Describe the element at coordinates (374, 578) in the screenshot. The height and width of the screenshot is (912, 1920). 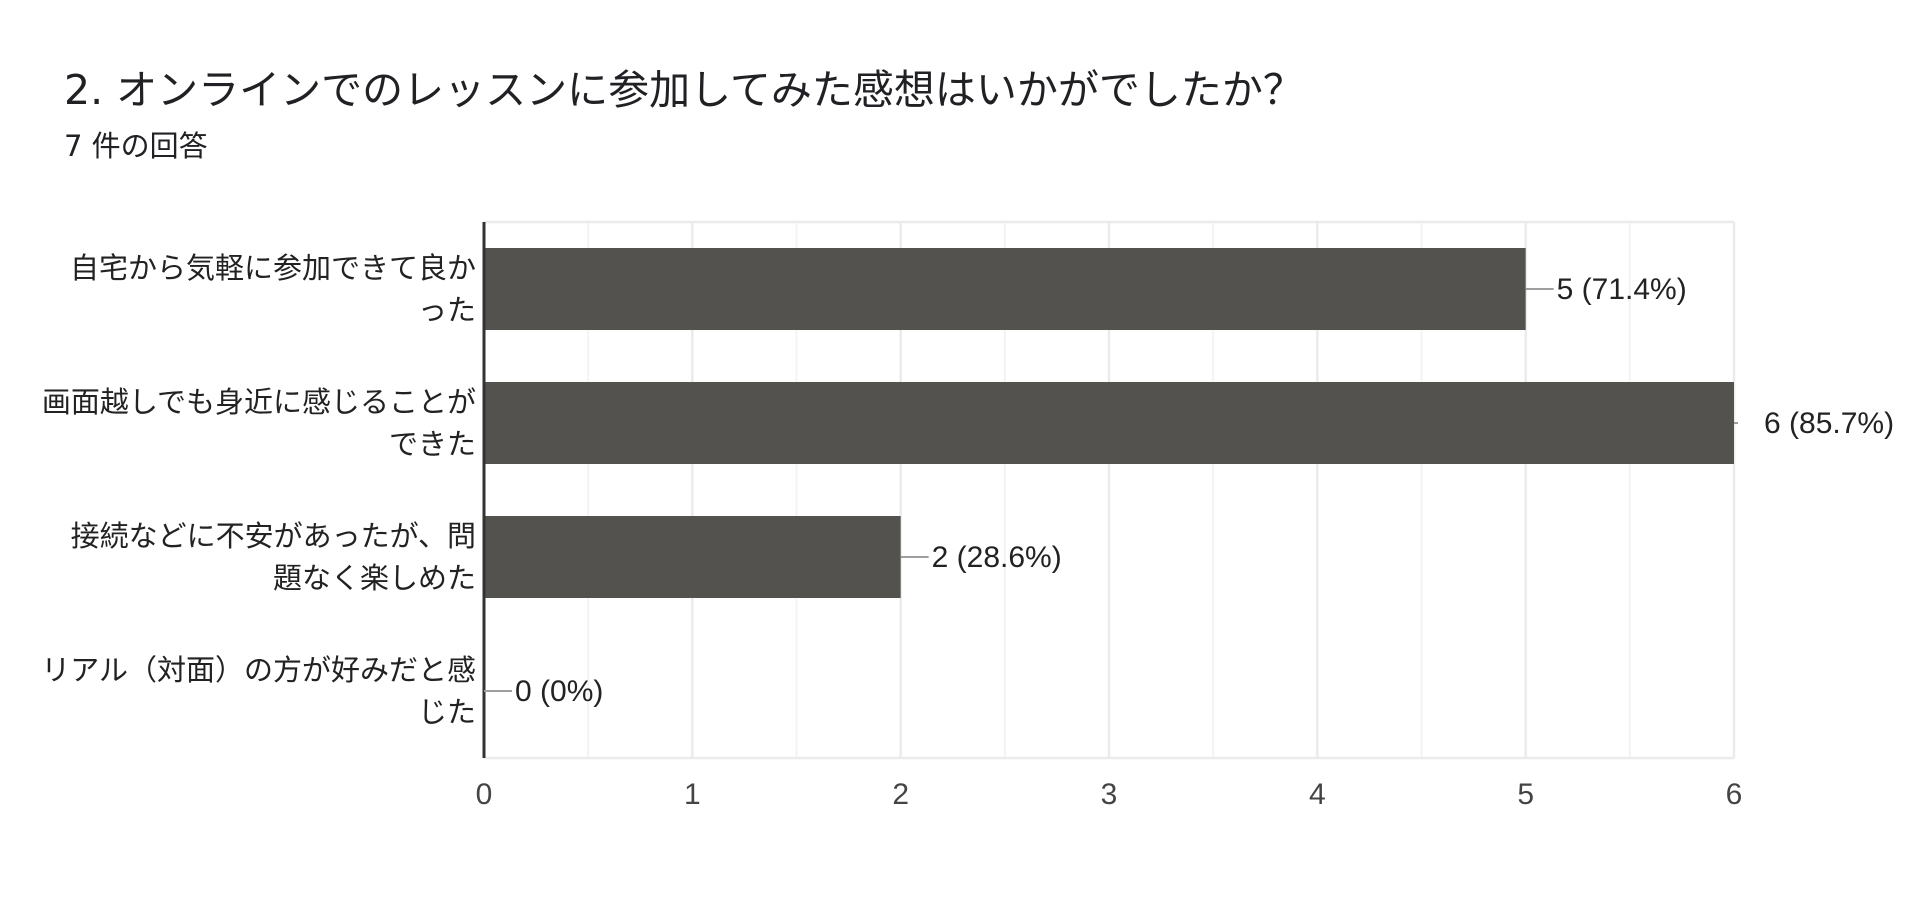
I see `category-label: 題なく楽しめた` at that location.